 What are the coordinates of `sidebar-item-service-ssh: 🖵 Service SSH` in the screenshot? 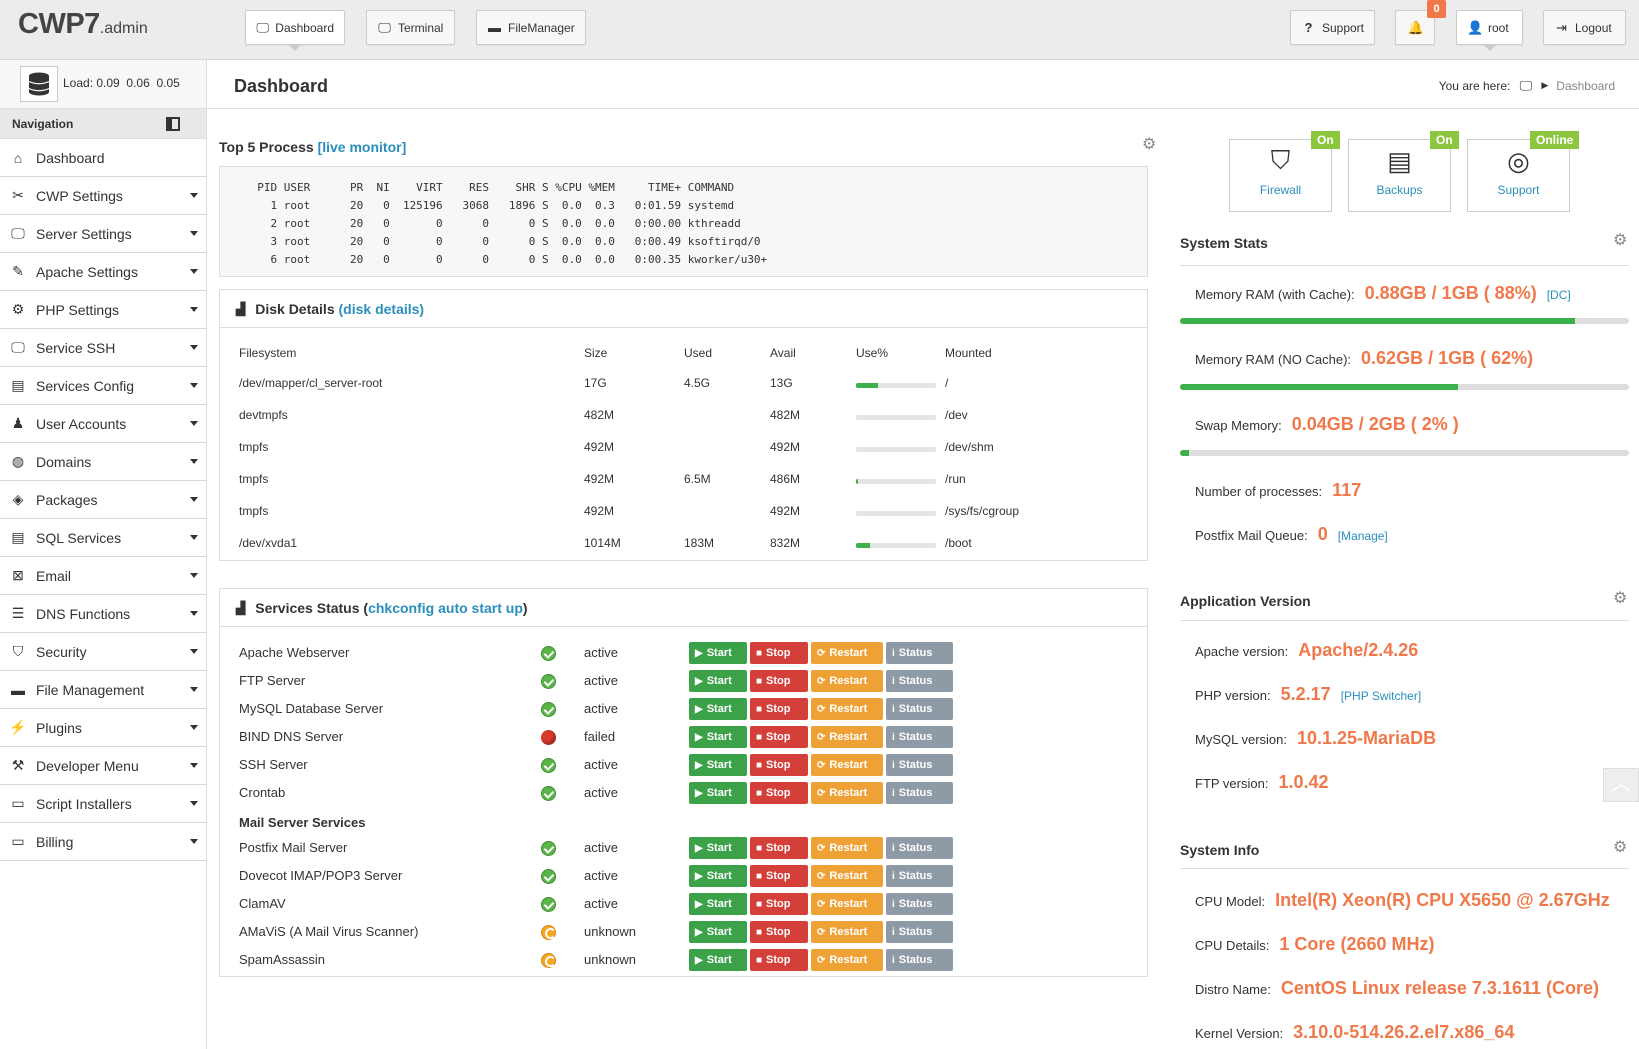 It's located at (103, 348).